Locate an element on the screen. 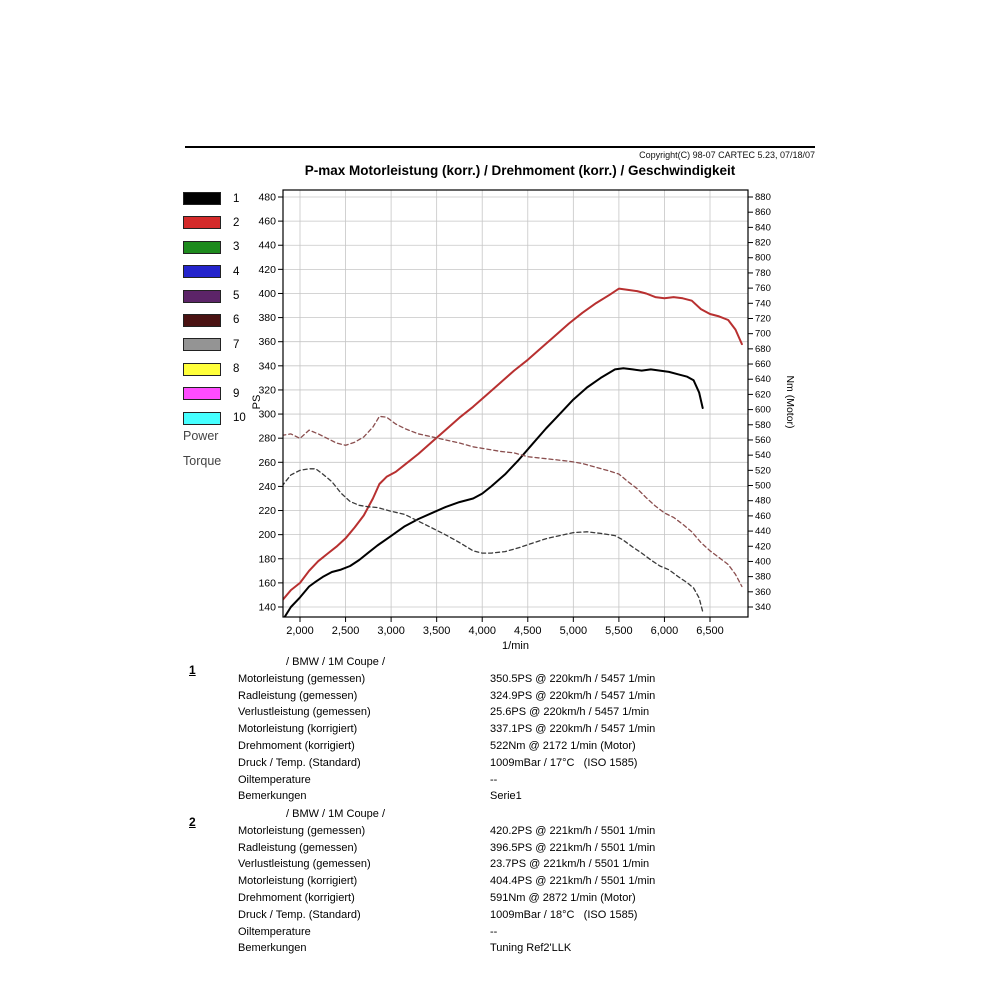  y-right-tick-label: 820 is located at coordinates (763, 243).